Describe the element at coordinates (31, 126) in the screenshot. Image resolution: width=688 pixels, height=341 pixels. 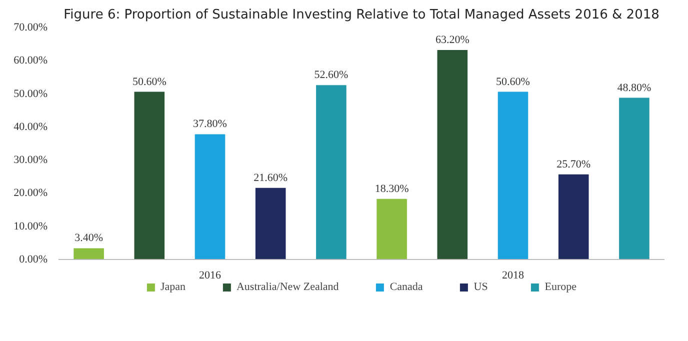
I see `y-tick-label: 40.00%` at that location.